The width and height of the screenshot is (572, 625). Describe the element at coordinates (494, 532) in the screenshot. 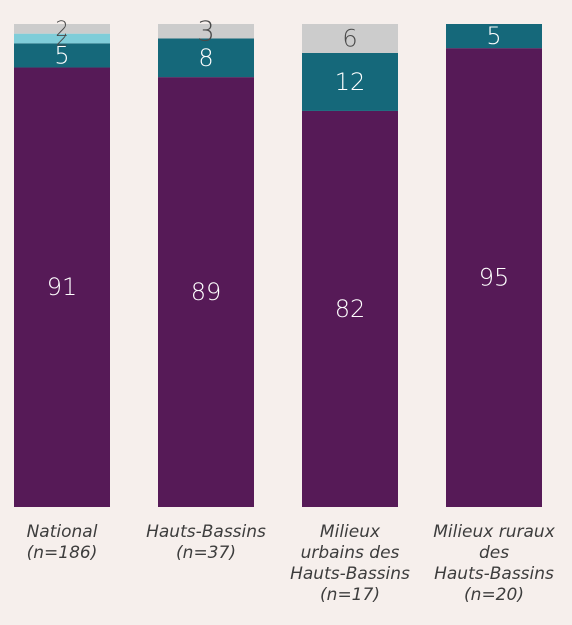

I see `category-label-line: Milieux ruraux` at that location.